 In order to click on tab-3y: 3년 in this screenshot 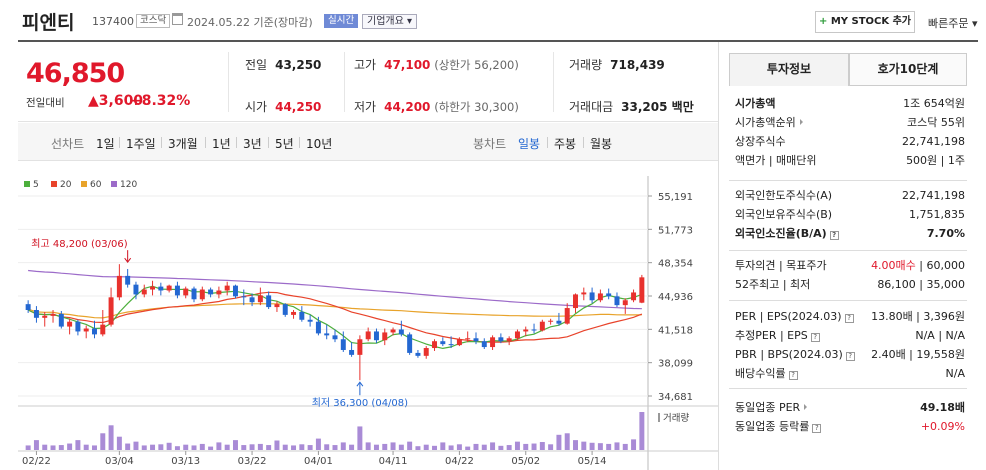, I will do `click(252, 144)`.